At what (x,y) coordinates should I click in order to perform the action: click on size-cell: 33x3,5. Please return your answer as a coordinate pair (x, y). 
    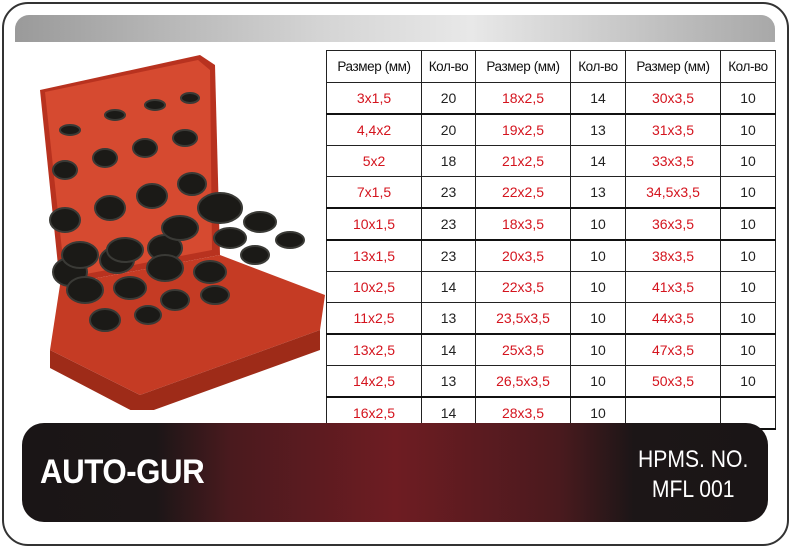
    Looking at the image, I should click on (673, 161).